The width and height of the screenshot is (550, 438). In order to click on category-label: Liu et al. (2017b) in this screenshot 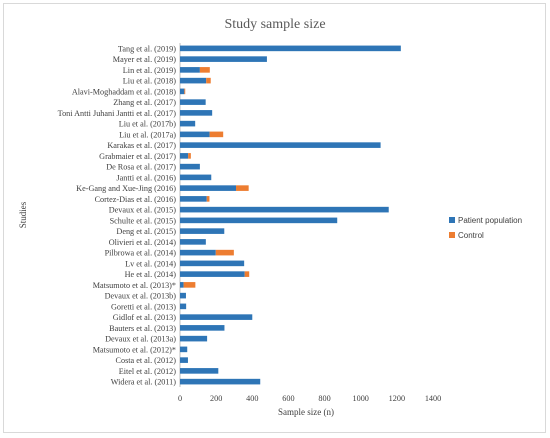, I will do `click(148, 124)`.